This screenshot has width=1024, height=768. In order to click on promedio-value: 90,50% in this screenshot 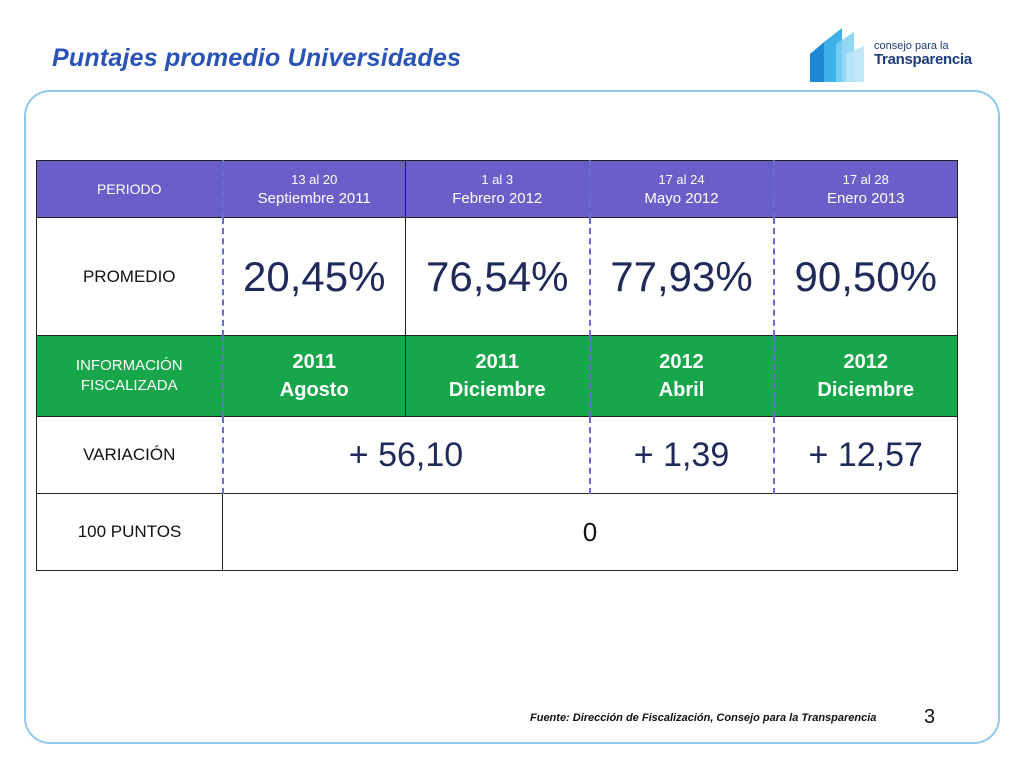, I will do `click(865, 276)`.